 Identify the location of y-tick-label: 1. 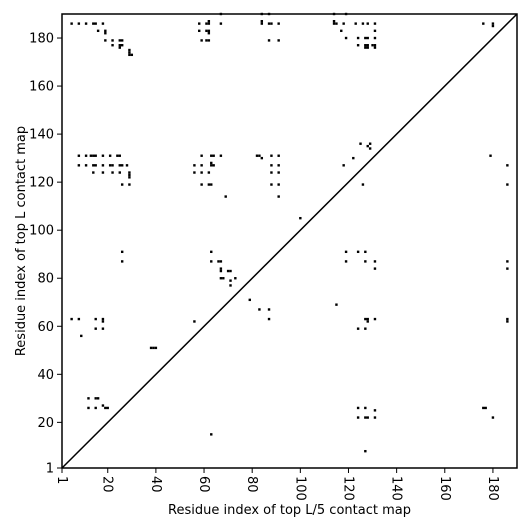
(50, 469).